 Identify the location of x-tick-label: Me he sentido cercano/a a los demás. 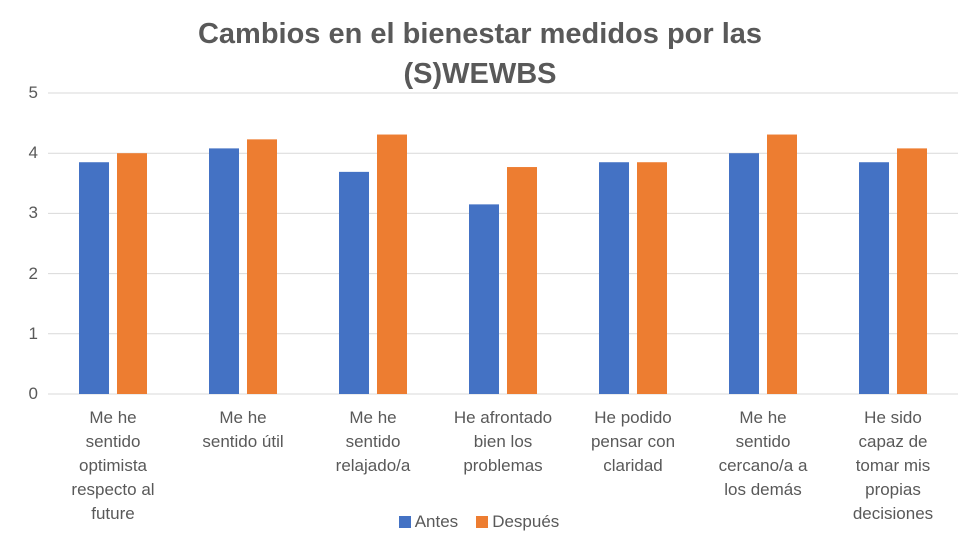
(763, 453).